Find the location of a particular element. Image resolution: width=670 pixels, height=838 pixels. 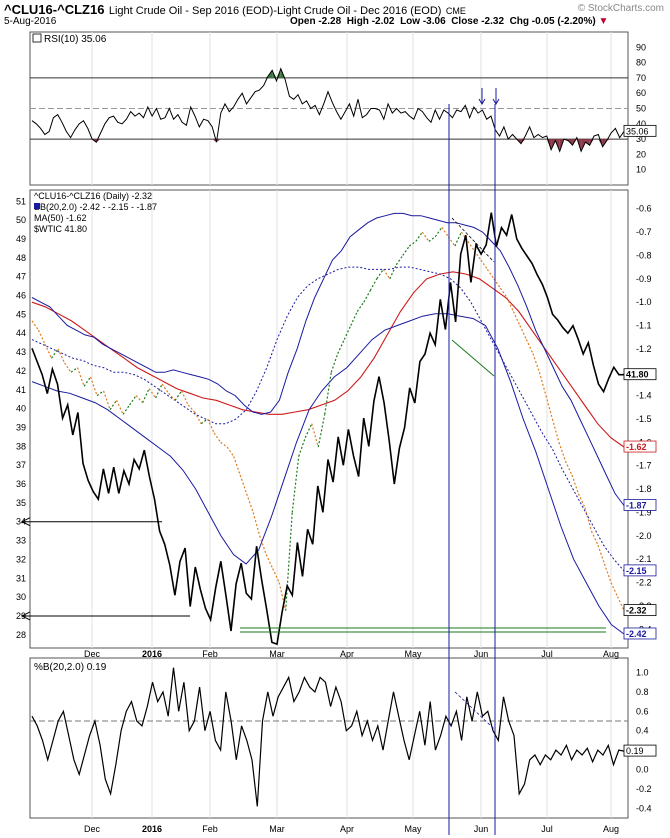

rsi-last-badge-box is located at coordinates (640, 130).